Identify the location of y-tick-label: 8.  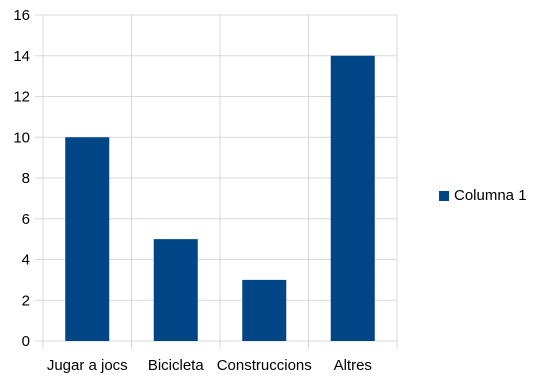
(26, 178).